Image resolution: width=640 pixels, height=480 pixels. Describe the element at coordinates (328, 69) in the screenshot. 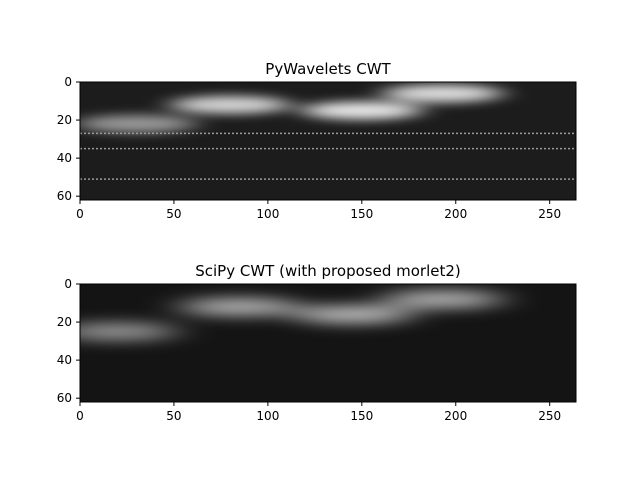

I see `chart-title: PyWavelets CWT` at that location.